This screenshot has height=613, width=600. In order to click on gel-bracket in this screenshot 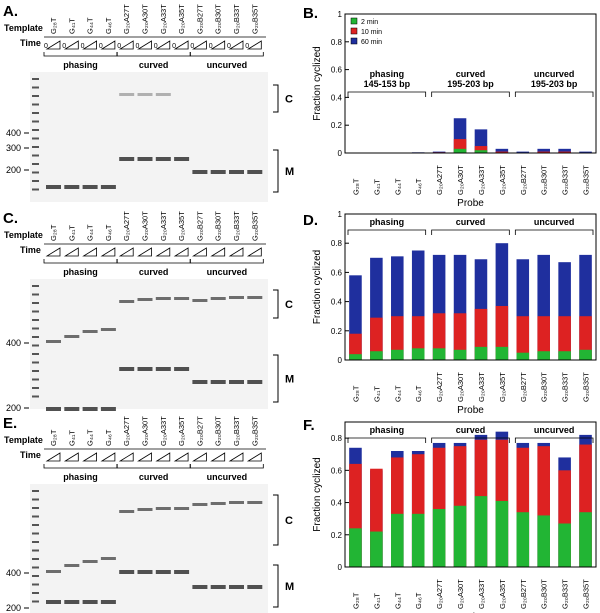, I will do `click(276, 586)`.